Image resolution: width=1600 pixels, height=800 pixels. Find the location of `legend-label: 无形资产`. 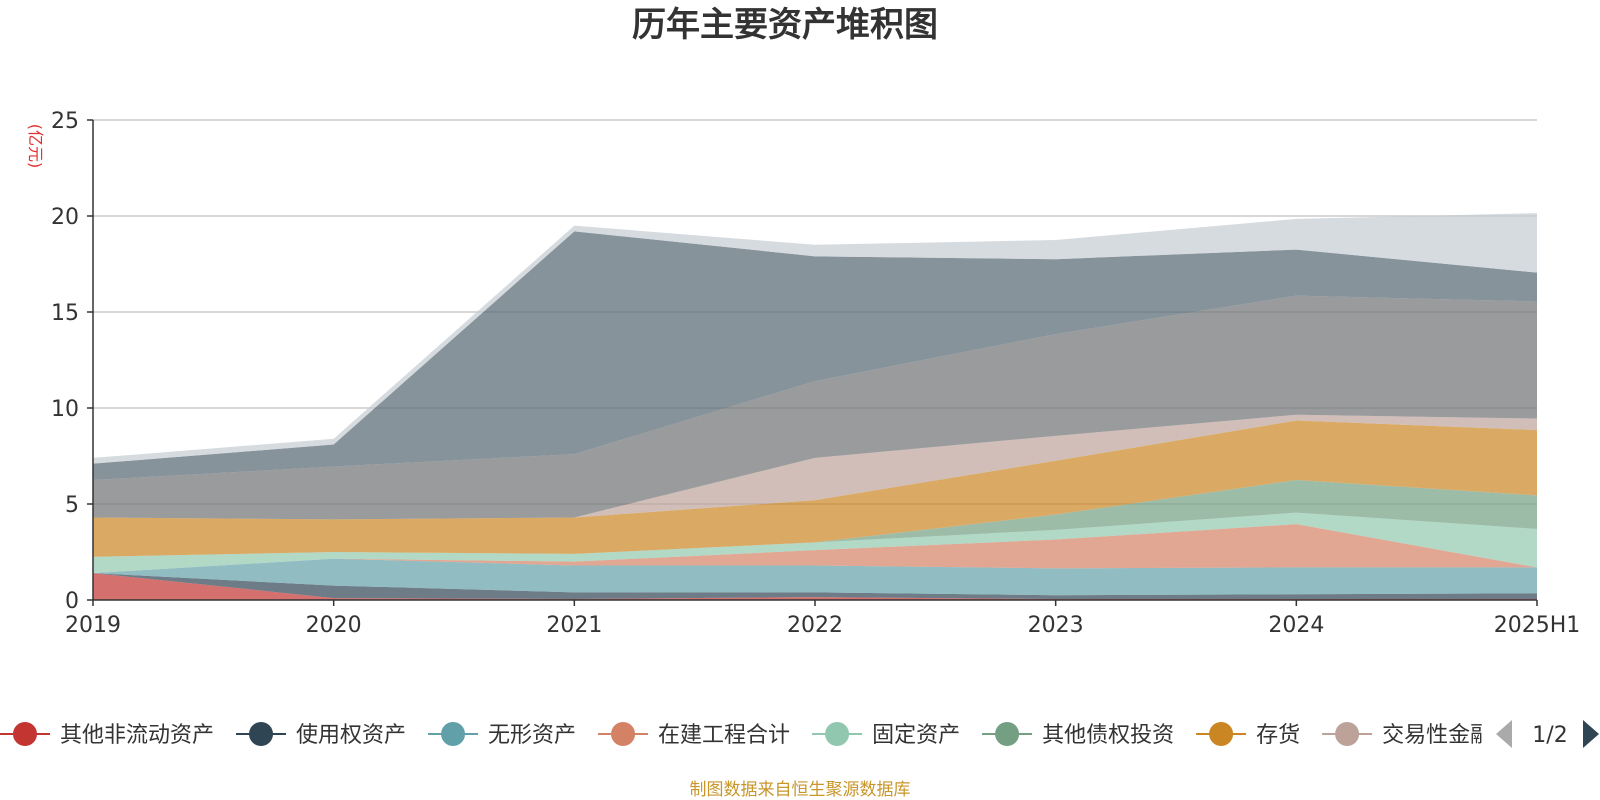

legend-label: 无形资产 is located at coordinates (532, 735).